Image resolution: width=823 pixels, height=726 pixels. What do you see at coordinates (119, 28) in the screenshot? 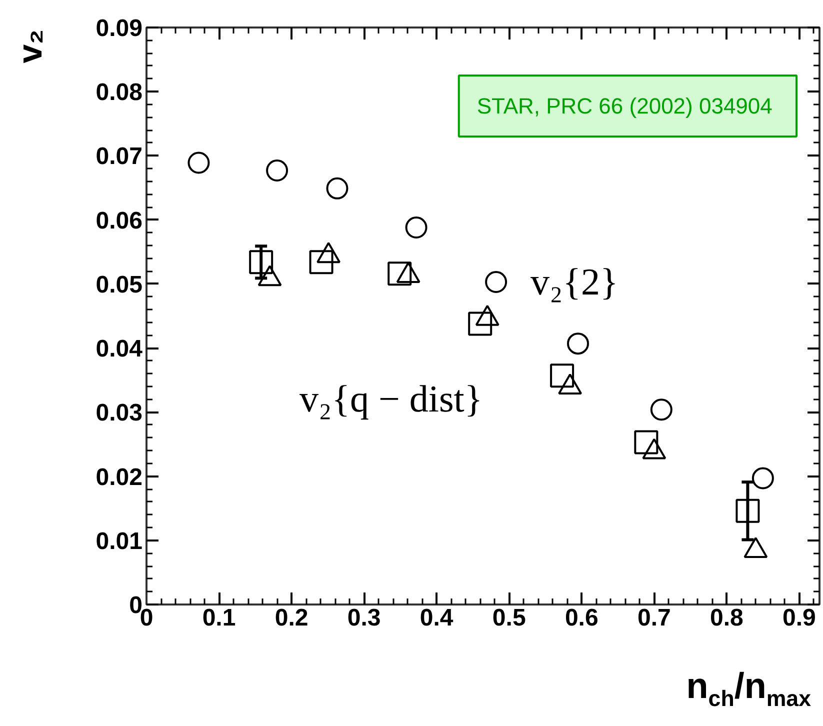
I see `y-tick-label: 0.09` at bounding box center [119, 28].